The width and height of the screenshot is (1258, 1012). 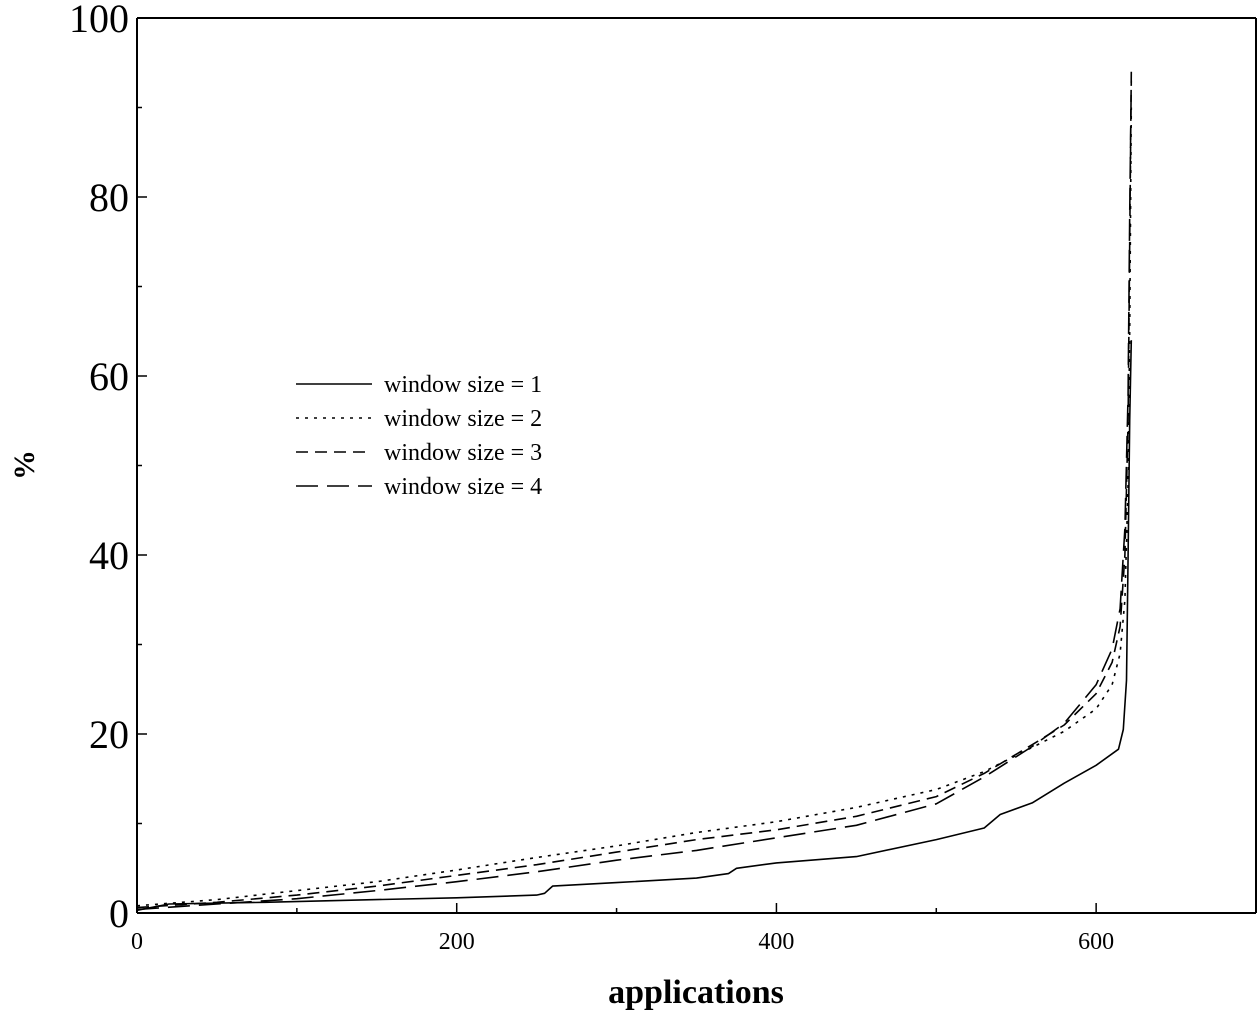 What do you see at coordinates (1096, 942) in the screenshot?
I see `x-tick-label: 600` at bounding box center [1096, 942].